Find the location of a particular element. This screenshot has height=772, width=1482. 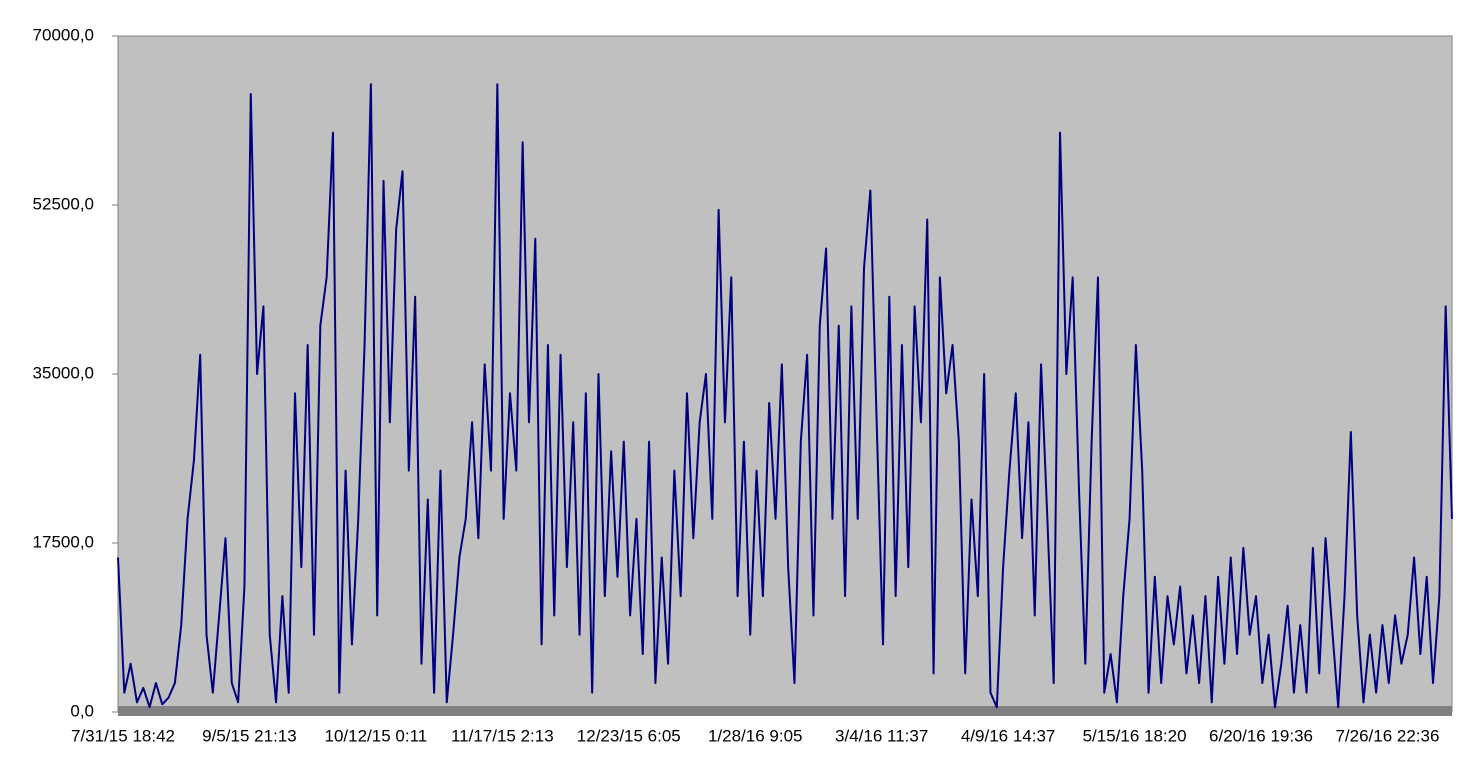

x-tick-label: 5/15/16 18:20 is located at coordinates (1135, 735).